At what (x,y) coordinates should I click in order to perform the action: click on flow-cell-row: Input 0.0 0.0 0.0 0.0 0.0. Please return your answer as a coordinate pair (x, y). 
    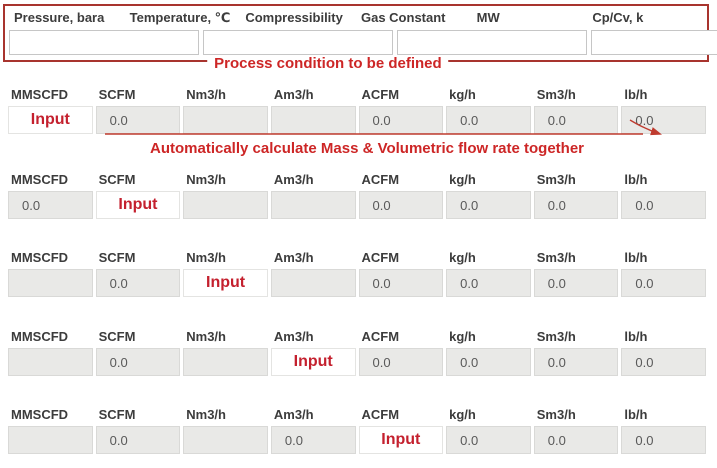
    Looking at the image, I should click on (357, 120).